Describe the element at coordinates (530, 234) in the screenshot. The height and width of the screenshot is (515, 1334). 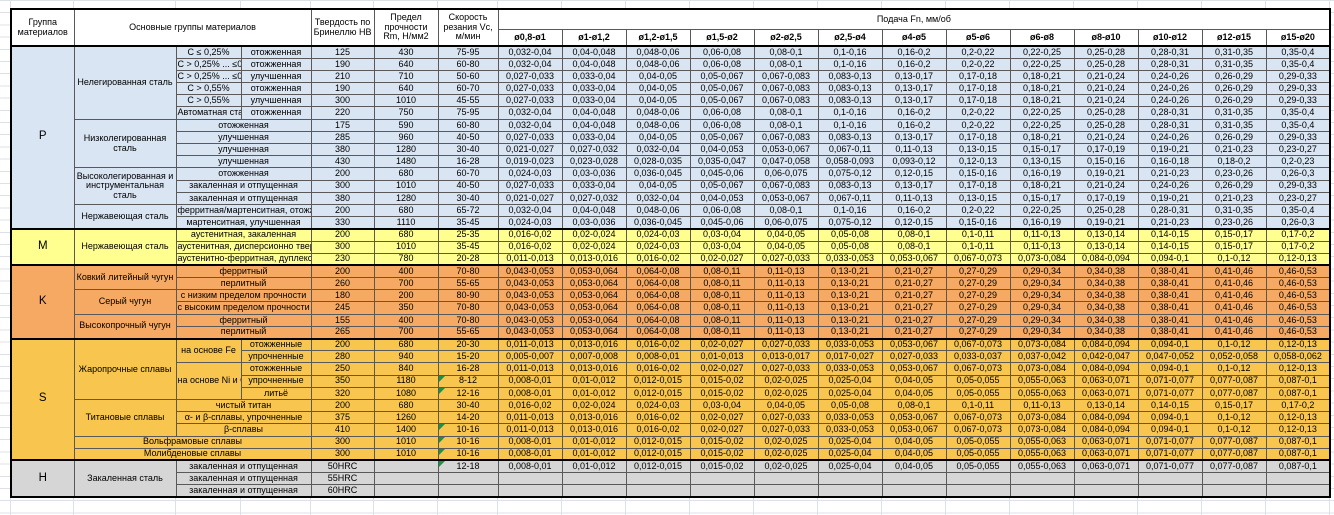
I see `feed-value-cell: 0,016-0,02` at that location.